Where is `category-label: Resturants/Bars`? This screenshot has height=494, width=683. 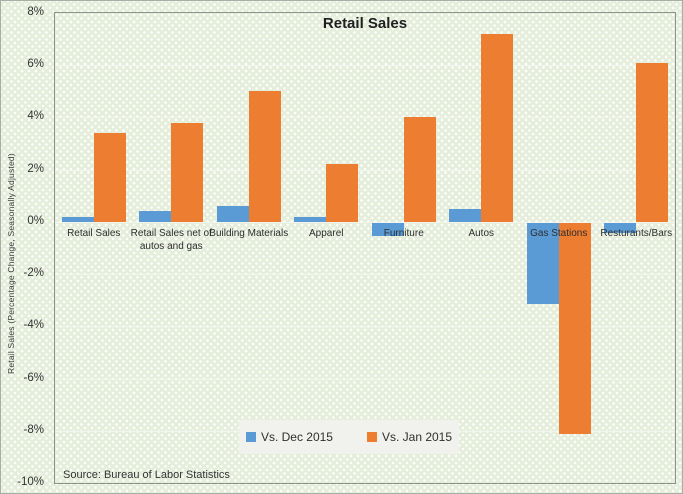
category-label: Resturants/Bars is located at coordinates (636, 233).